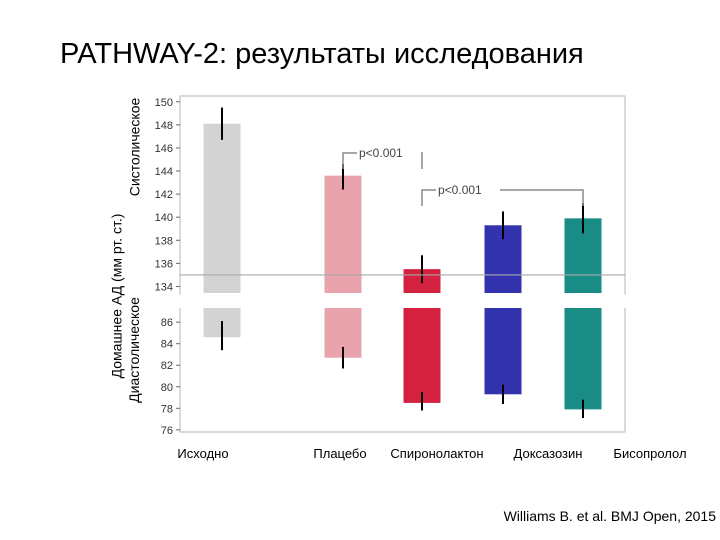  I want to click on systolic-tick-label: 142, so click(164, 195).